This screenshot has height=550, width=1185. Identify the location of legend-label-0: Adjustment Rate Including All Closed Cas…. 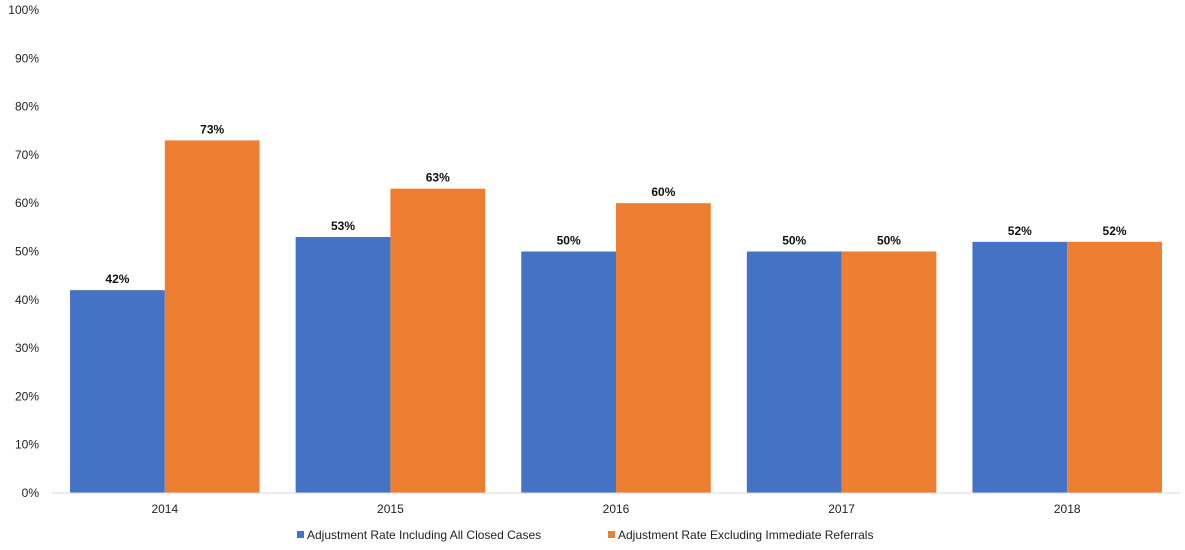
(424, 535).